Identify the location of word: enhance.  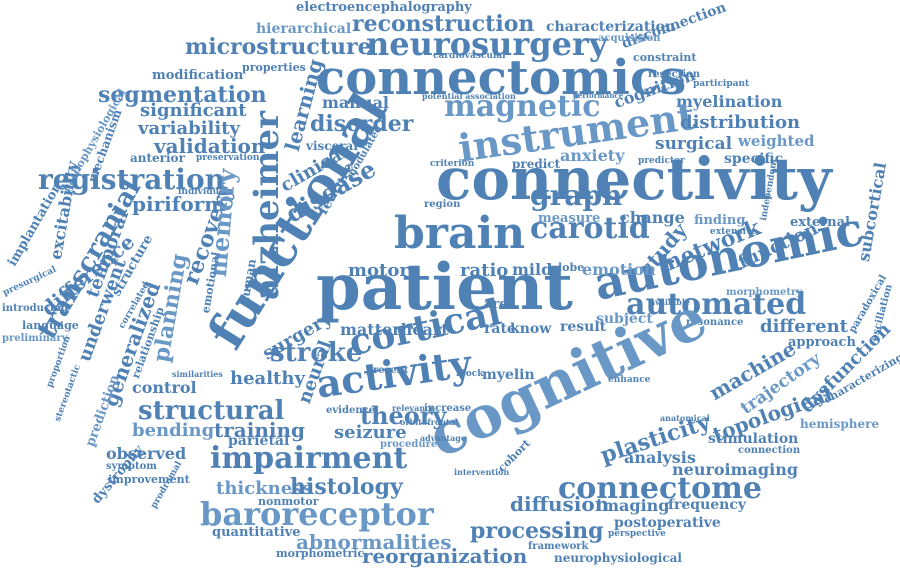
(629, 380).